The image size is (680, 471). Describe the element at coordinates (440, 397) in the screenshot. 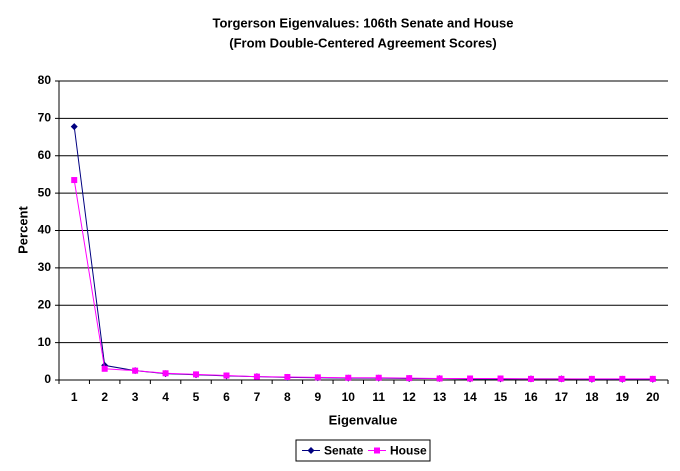

I see `x-tick-label: 13` at that location.